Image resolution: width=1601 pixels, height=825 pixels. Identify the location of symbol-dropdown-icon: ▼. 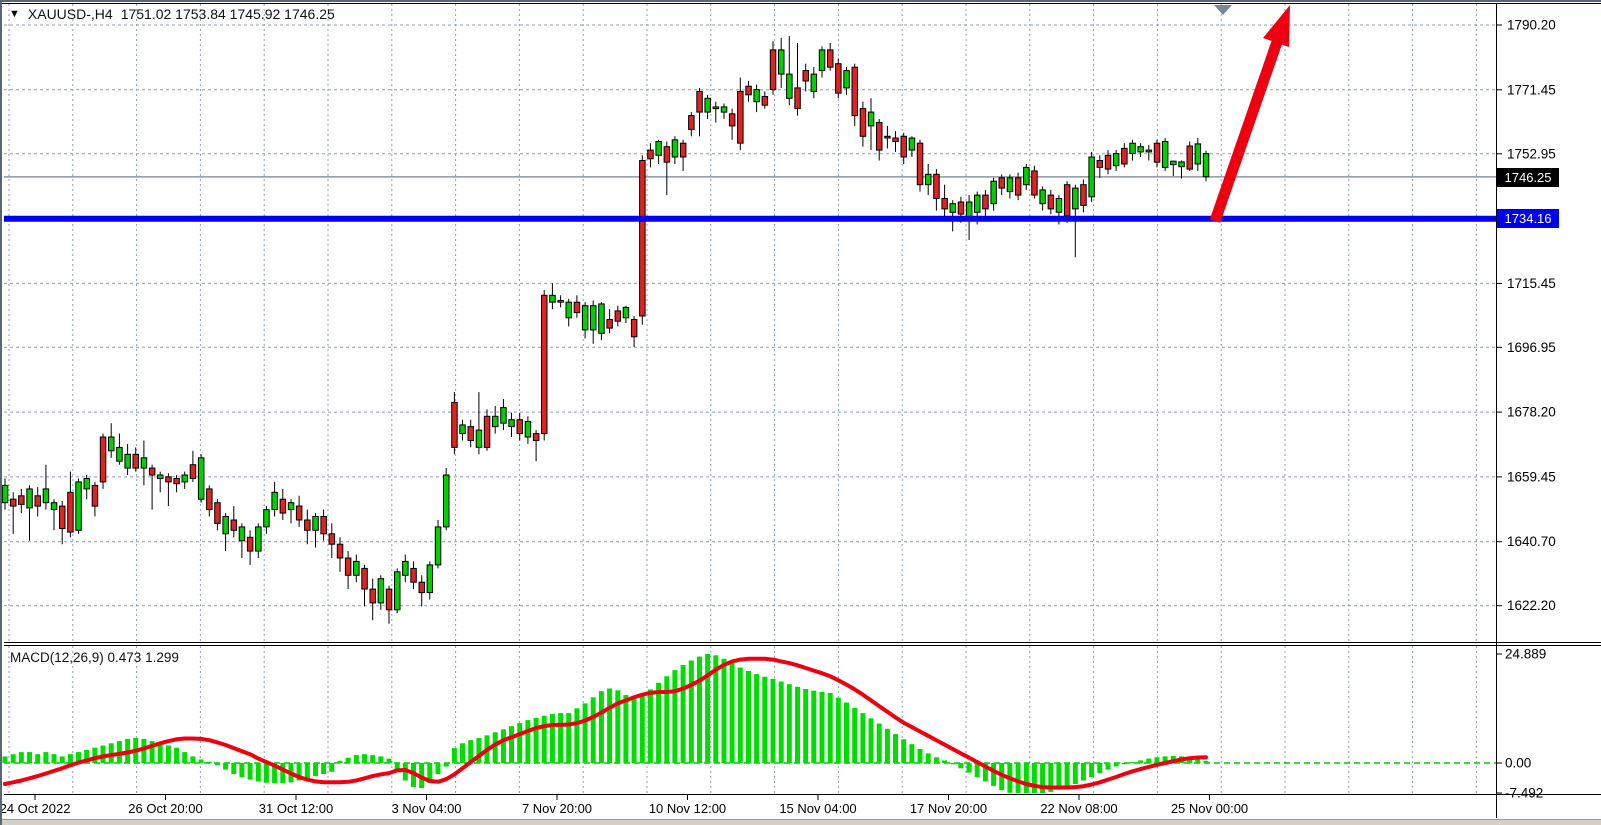
(14, 14).